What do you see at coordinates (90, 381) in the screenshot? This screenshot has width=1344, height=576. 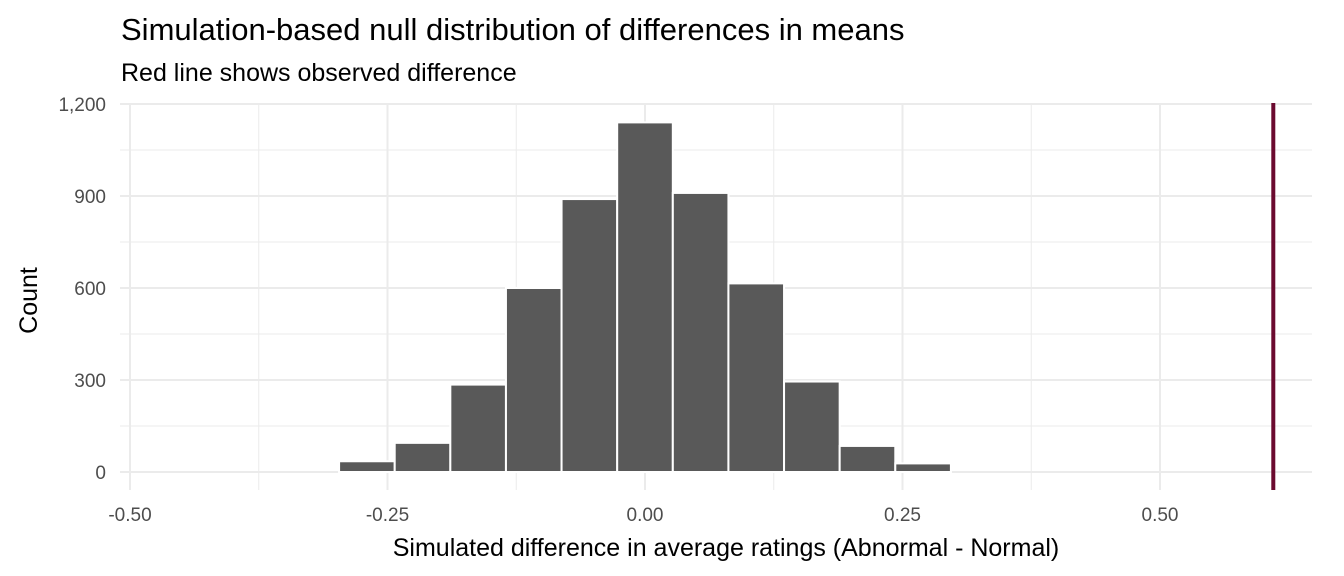 I see `y-tick-label: 300` at bounding box center [90, 381].